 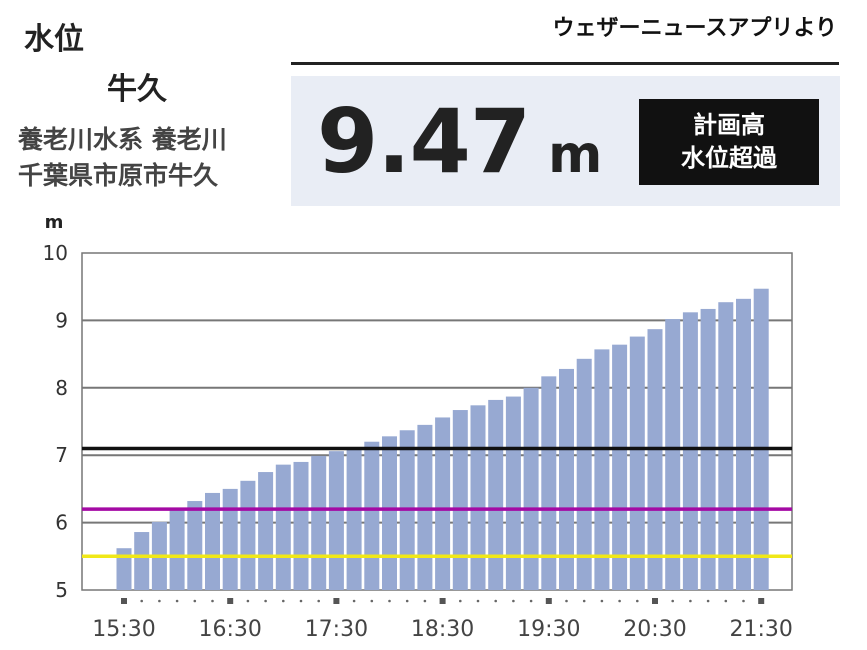 What do you see at coordinates (54, 39) in the screenshot?
I see `page-title: 水位` at bounding box center [54, 39].